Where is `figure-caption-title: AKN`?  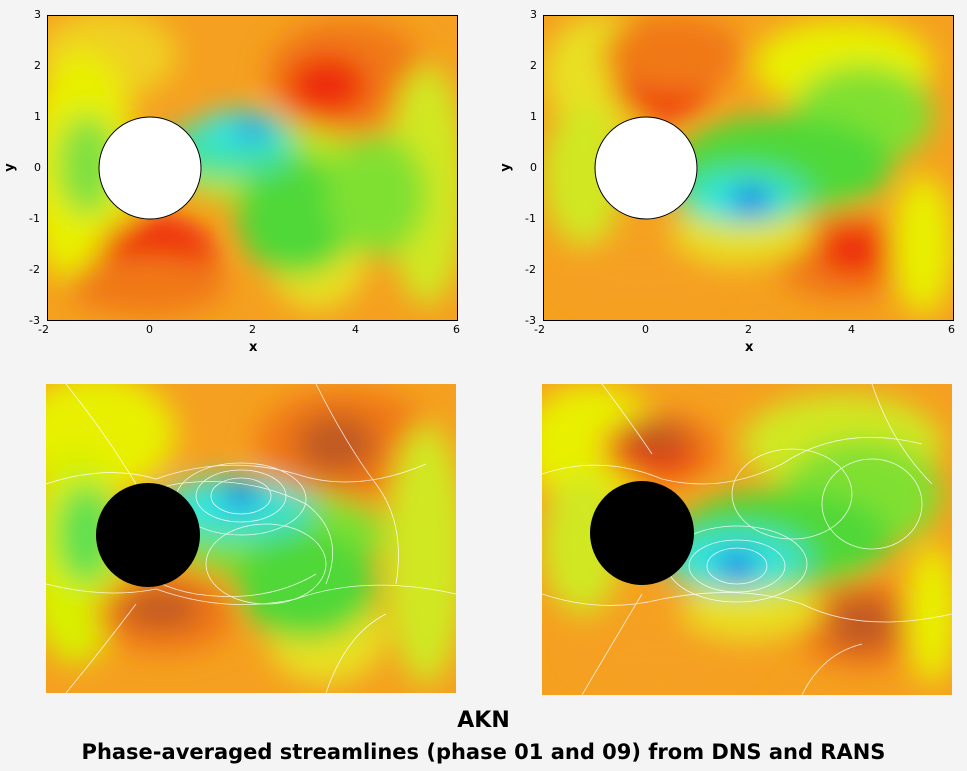 figure-caption-title: AKN is located at coordinates (483, 720).